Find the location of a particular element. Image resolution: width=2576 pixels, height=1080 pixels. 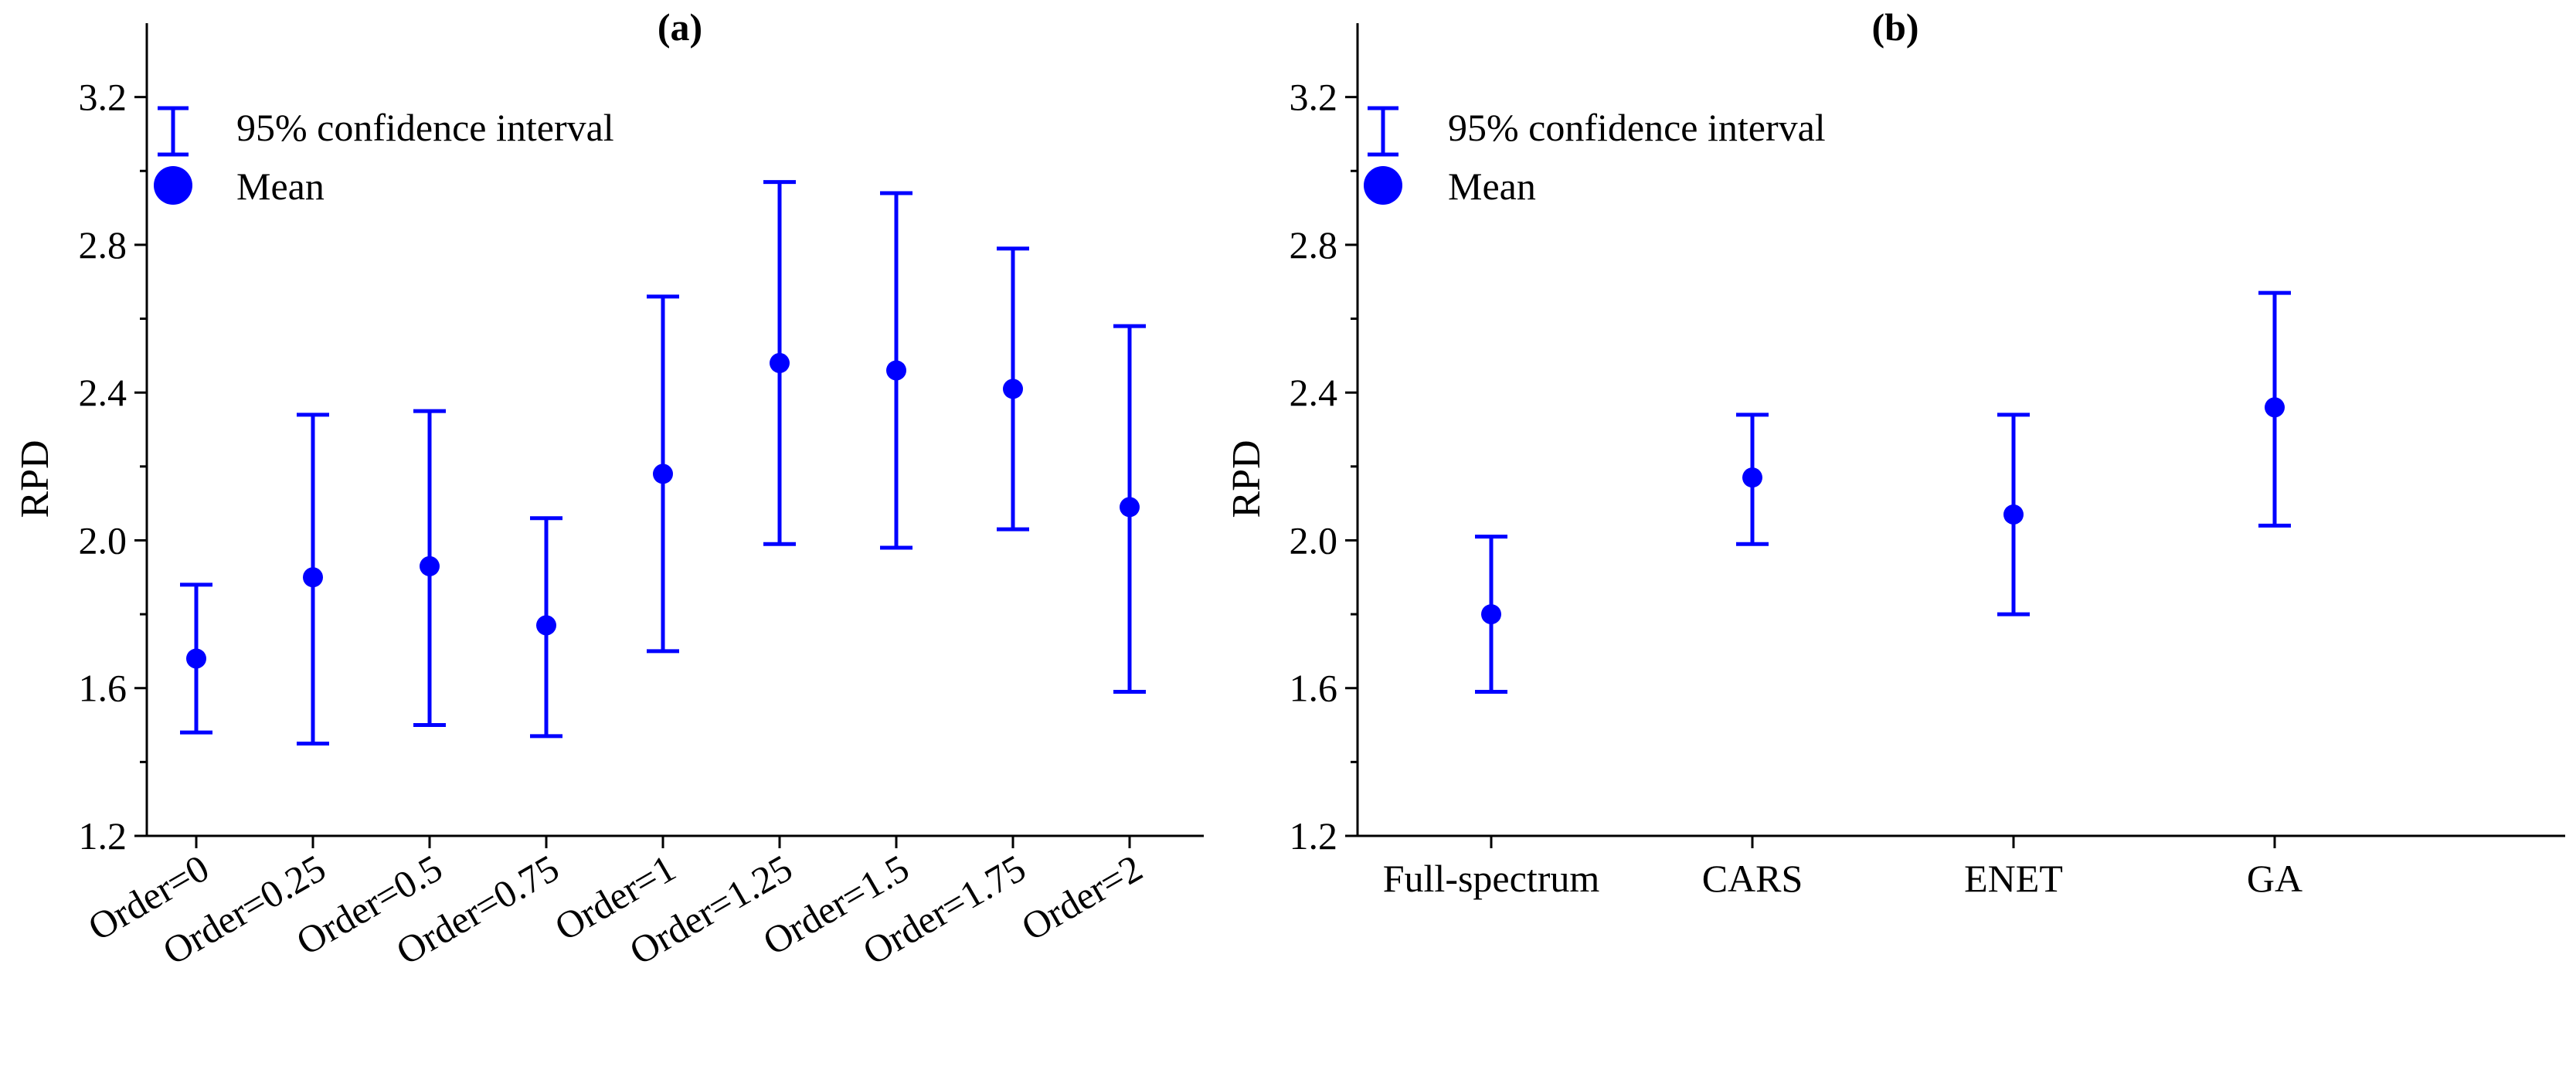

x-tick-label: Full-spectrum is located at coordinates (1491, 878).